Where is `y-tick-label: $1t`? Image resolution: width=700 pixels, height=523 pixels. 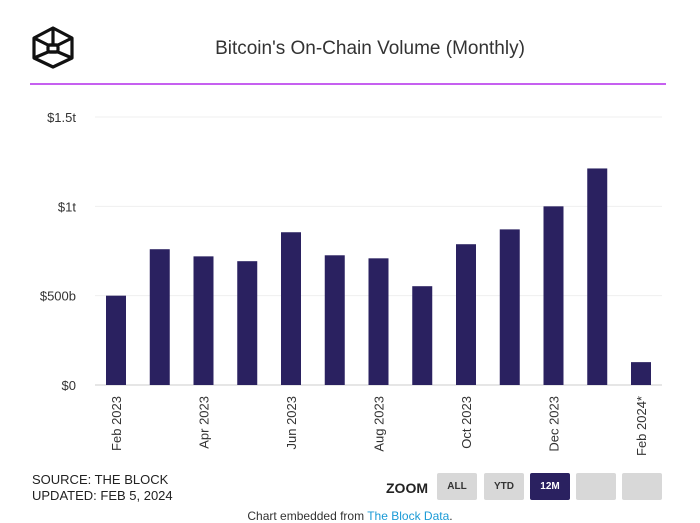
y-tick-label: $1t is located at coordinates (67, 206).